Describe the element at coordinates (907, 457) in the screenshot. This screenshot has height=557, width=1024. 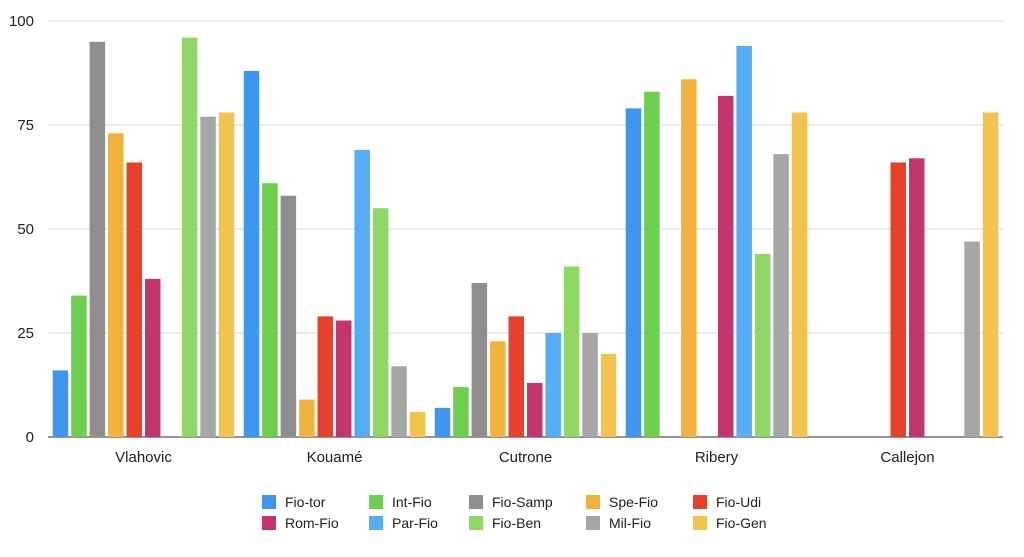
I see `category-label: Callejon` at that location.